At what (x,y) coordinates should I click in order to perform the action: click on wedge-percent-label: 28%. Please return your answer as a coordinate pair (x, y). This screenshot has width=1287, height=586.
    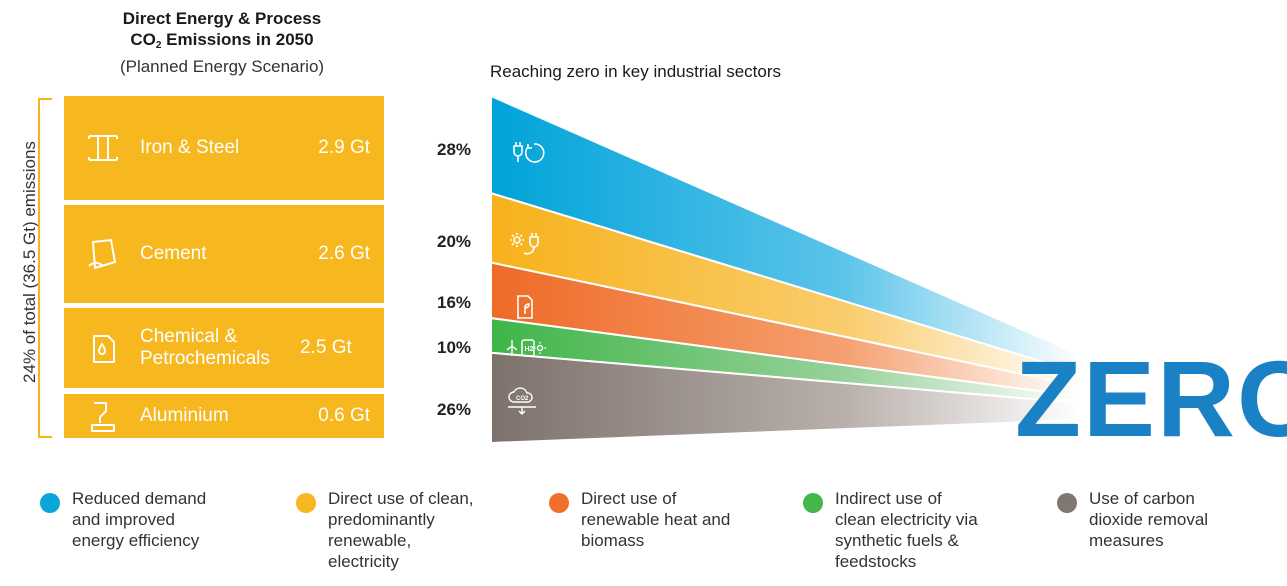
    Looking at the image, I should click on (454, 149).